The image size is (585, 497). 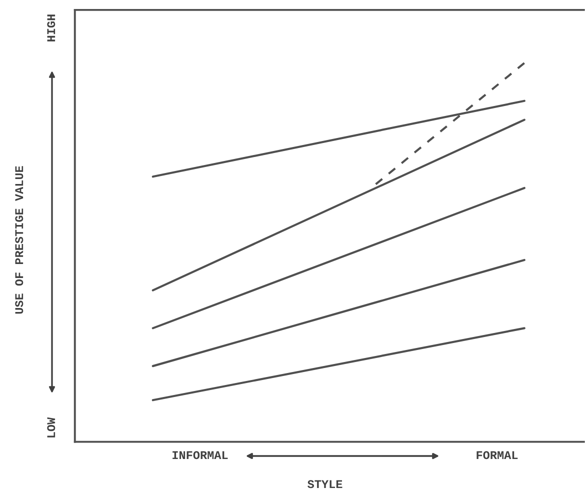 I want to click on text: FORMAL, so click(x=497, y=455).